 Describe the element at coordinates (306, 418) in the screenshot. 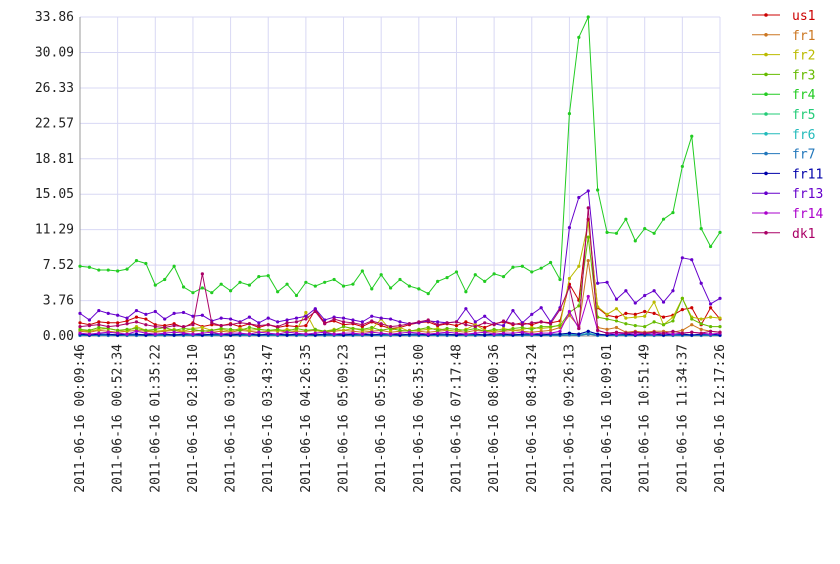

I see `x-tick-label: 2011-06-16 04:26:35` at that location.